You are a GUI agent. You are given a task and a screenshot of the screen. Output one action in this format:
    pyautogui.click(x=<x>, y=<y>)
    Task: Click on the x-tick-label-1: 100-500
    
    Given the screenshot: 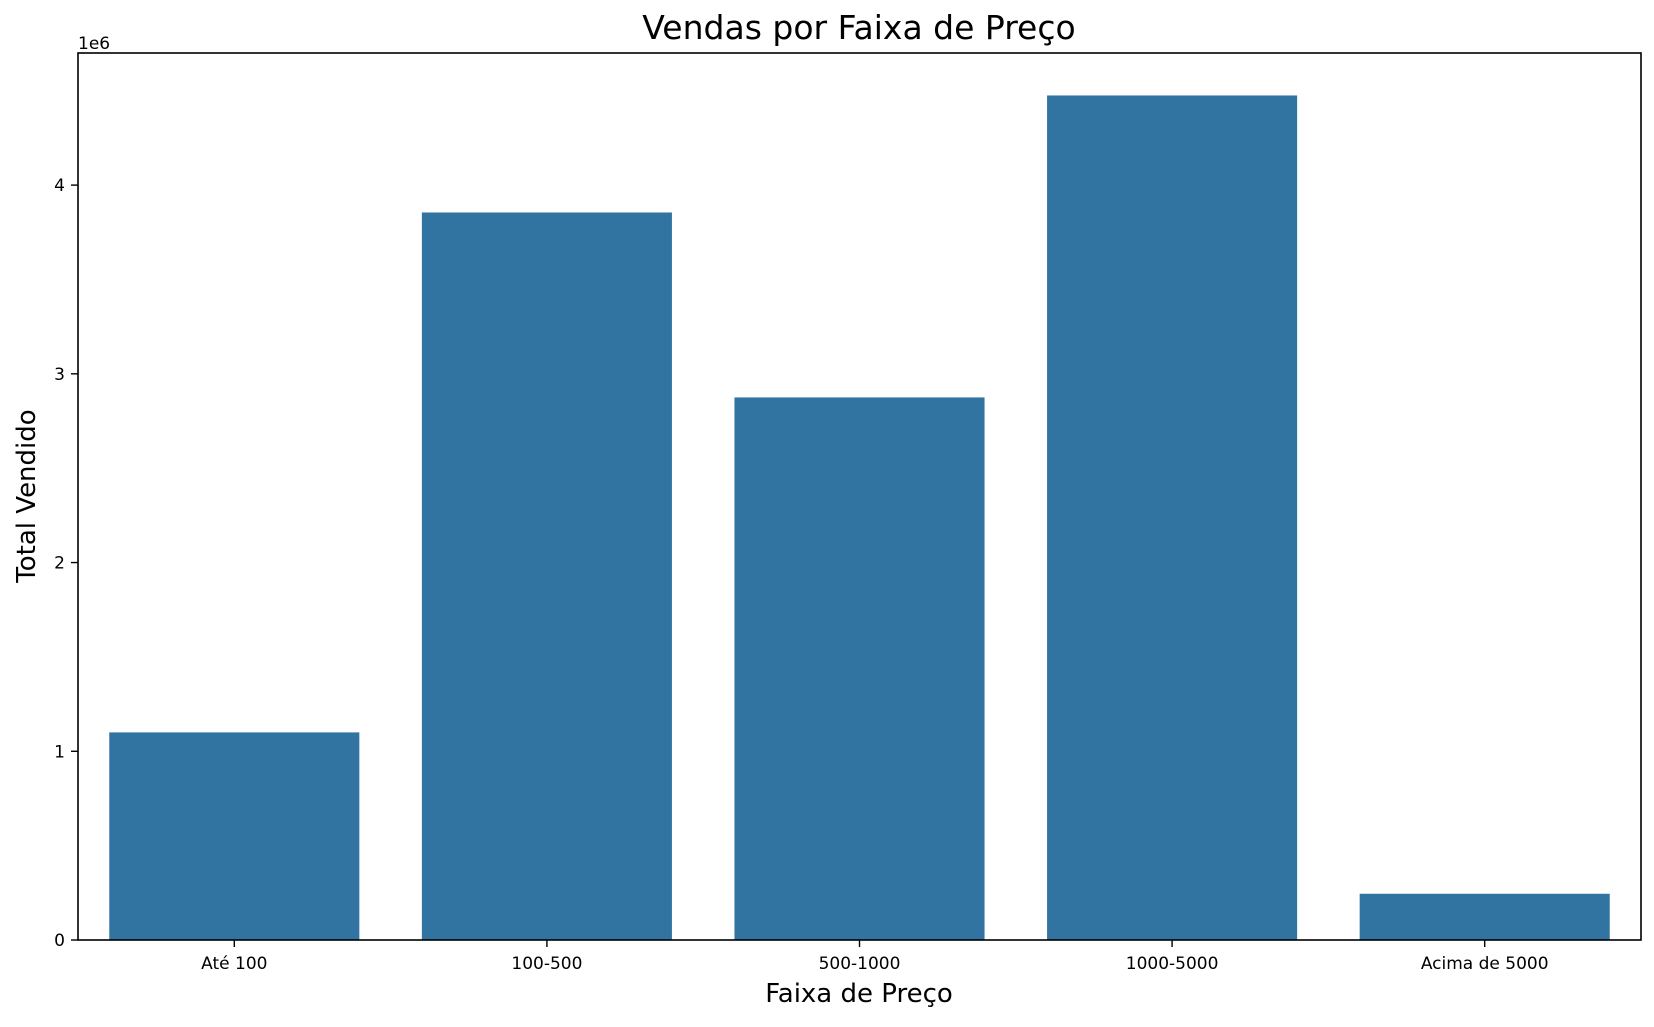 What is the action you would take?
    pyautogui.click(x=546, y=964)
    